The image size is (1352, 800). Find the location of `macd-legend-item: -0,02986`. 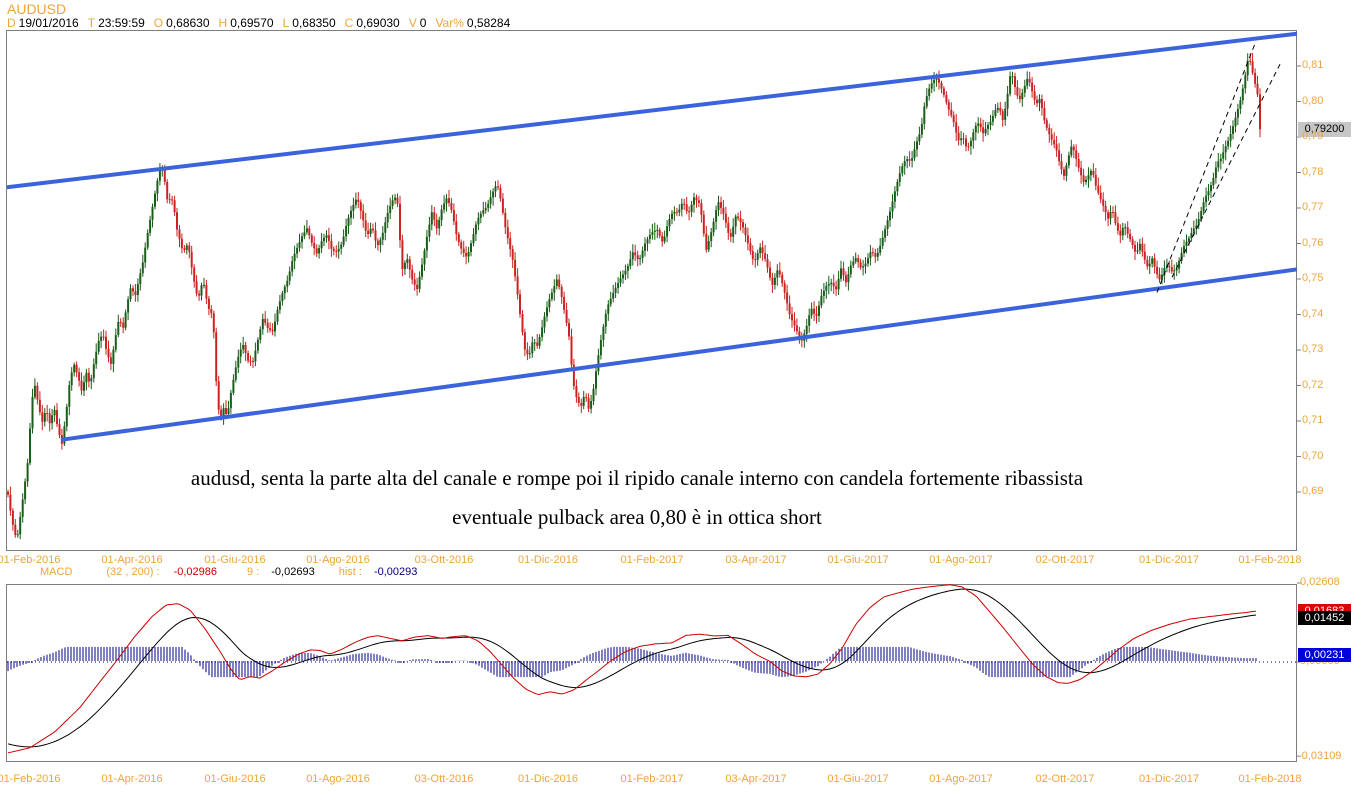

macd-legend-item: -0,02986 is located at coordinates (195, 572).